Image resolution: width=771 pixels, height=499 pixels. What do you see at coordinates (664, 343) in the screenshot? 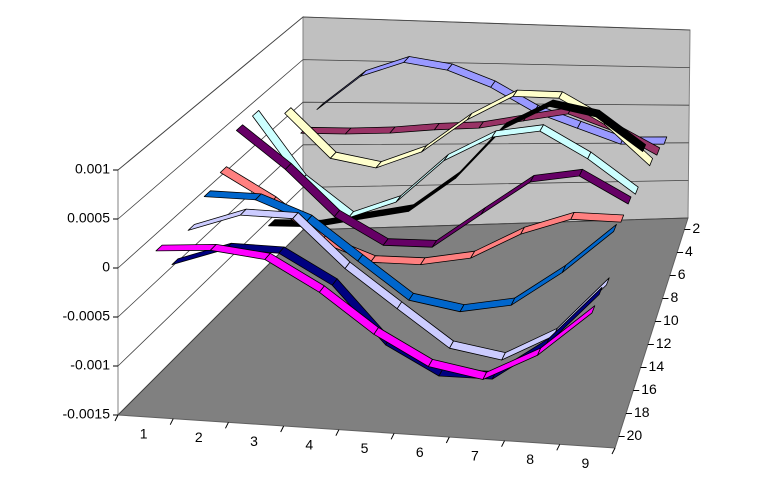
I see `z-tick-label: 12` at bounding box center [664, 343].